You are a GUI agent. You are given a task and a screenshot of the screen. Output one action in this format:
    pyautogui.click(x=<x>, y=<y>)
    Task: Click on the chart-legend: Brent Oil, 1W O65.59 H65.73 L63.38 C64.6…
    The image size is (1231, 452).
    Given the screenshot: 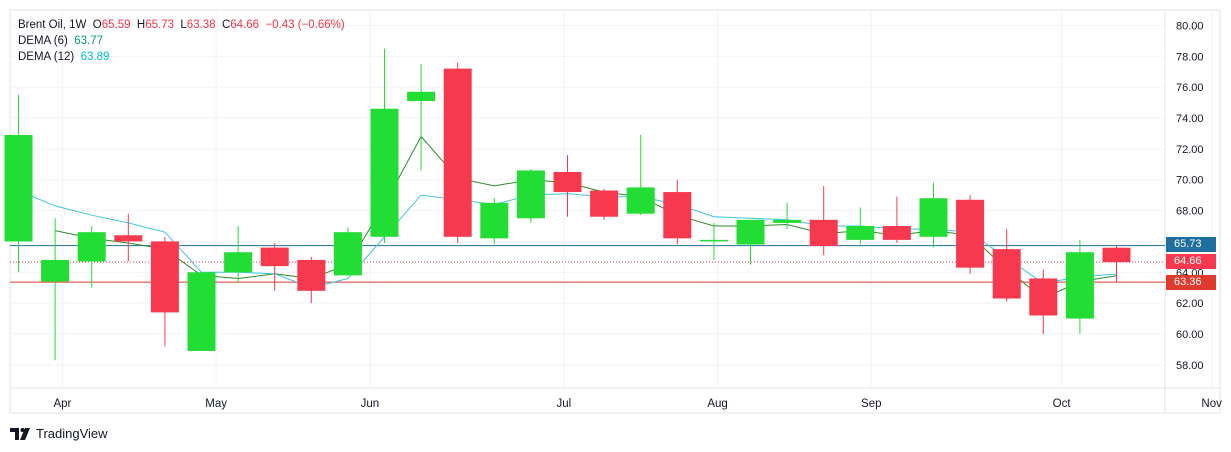 What is the action you would take?
    pyautogui.click(x=181, y=41)
    